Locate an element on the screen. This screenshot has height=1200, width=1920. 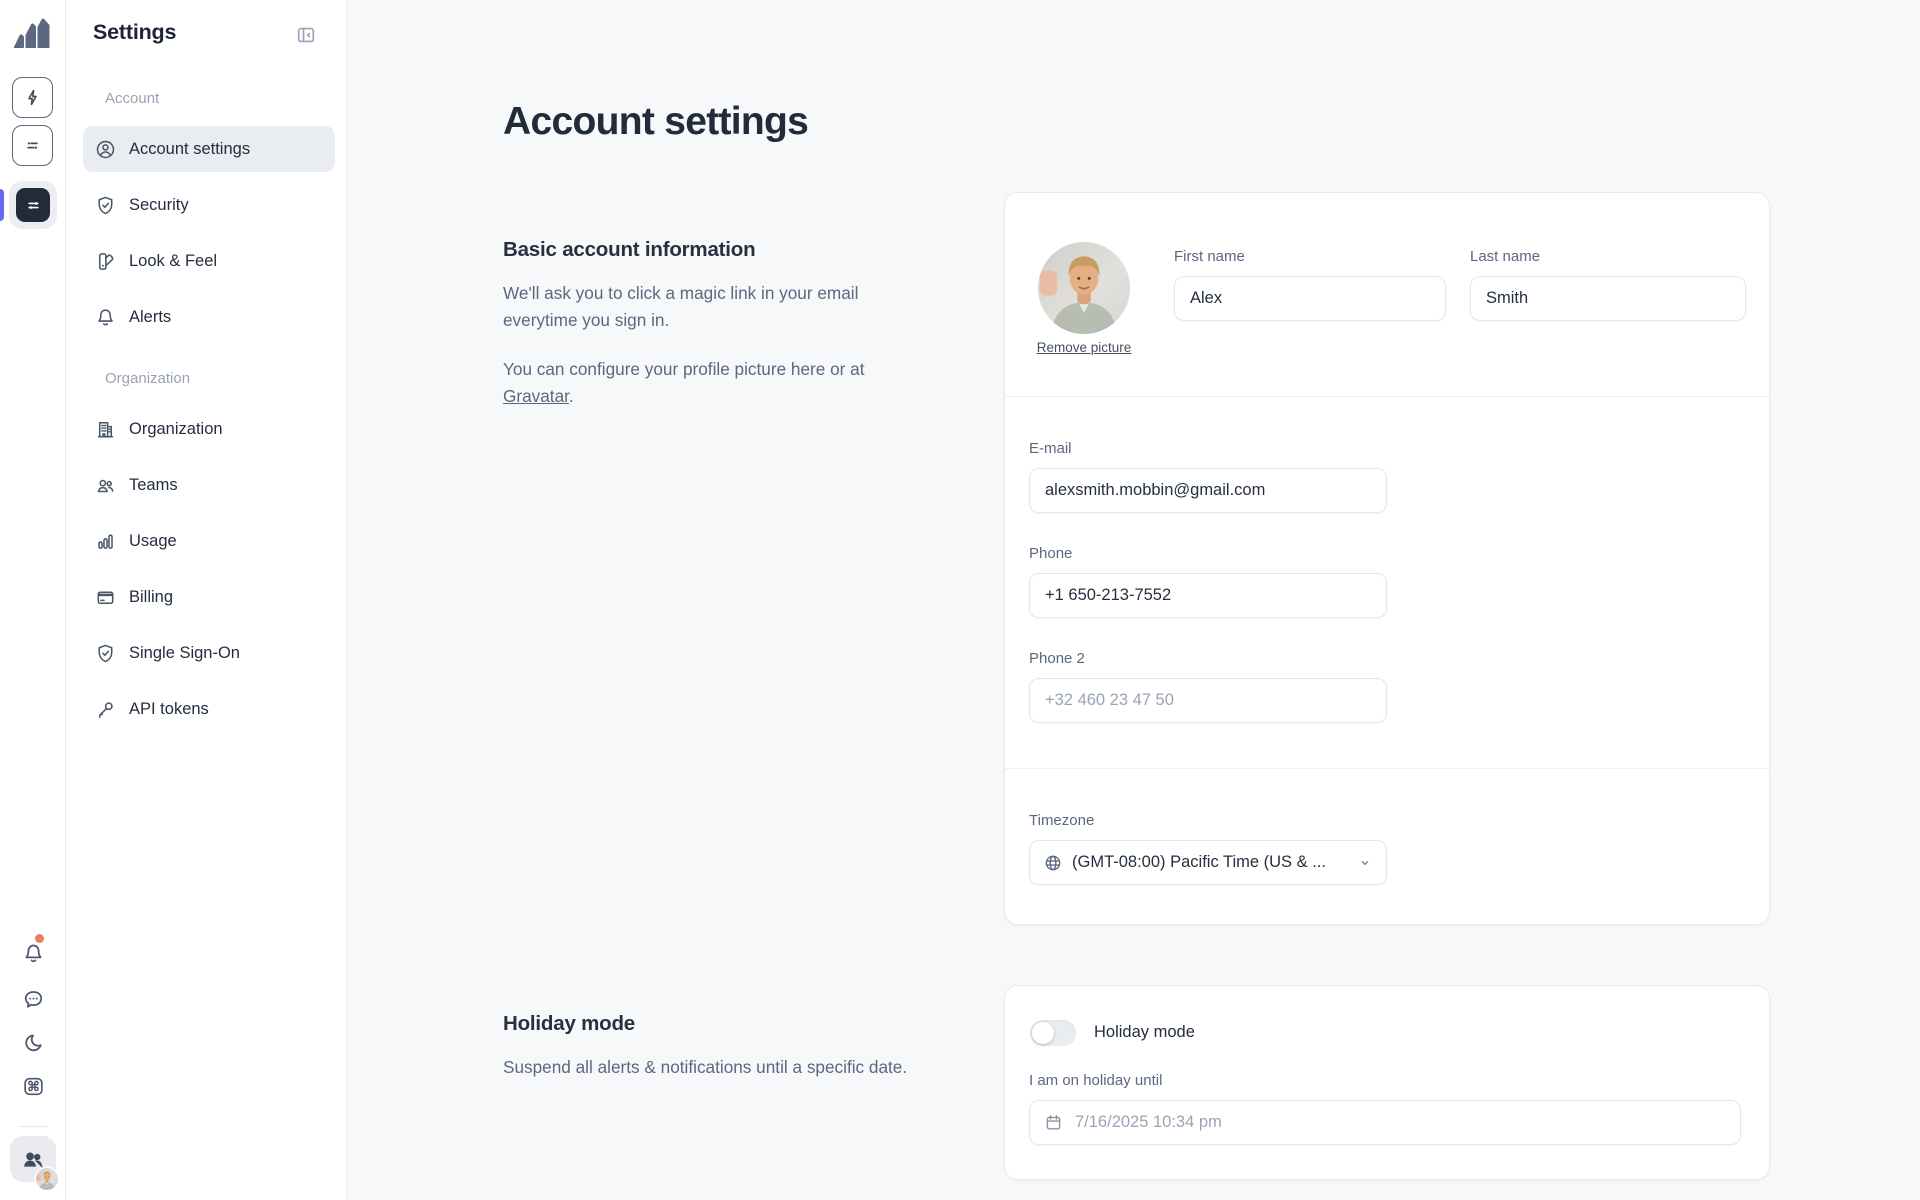
organization-nav: Organization Teams is located at coordinates (209, 569).